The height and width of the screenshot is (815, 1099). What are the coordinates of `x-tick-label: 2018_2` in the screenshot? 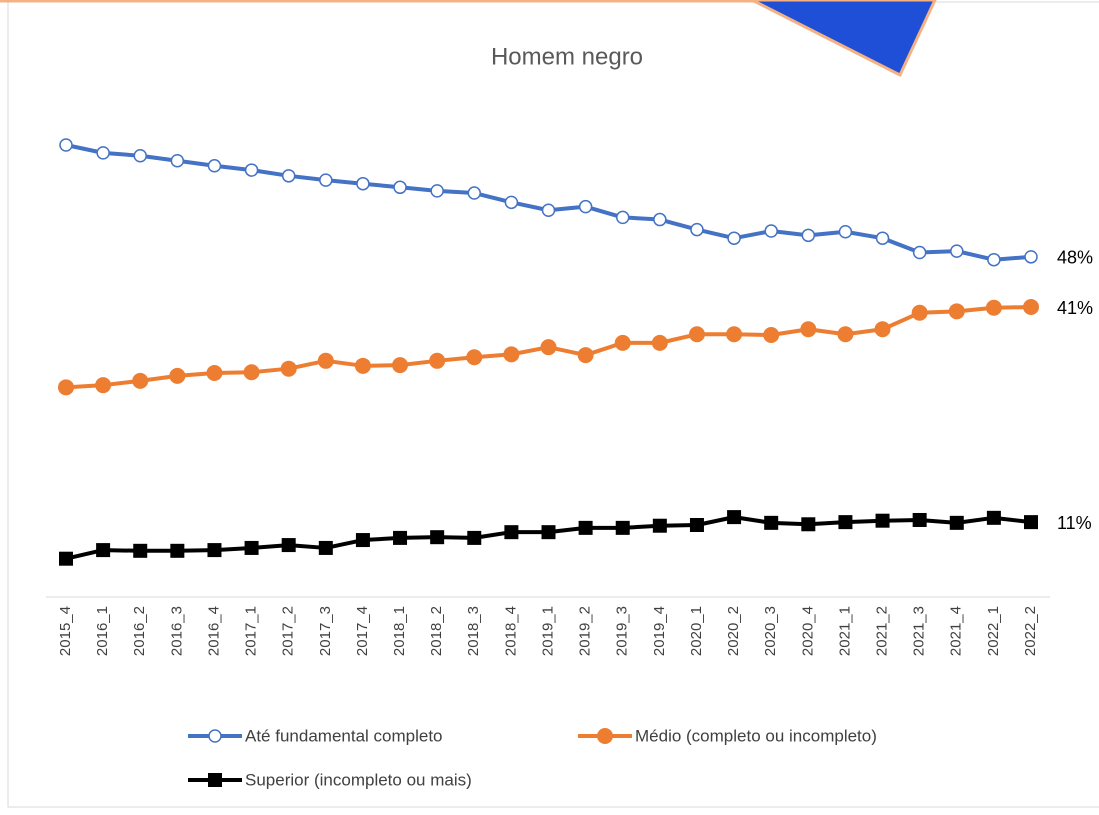 It's located at (436, 631).